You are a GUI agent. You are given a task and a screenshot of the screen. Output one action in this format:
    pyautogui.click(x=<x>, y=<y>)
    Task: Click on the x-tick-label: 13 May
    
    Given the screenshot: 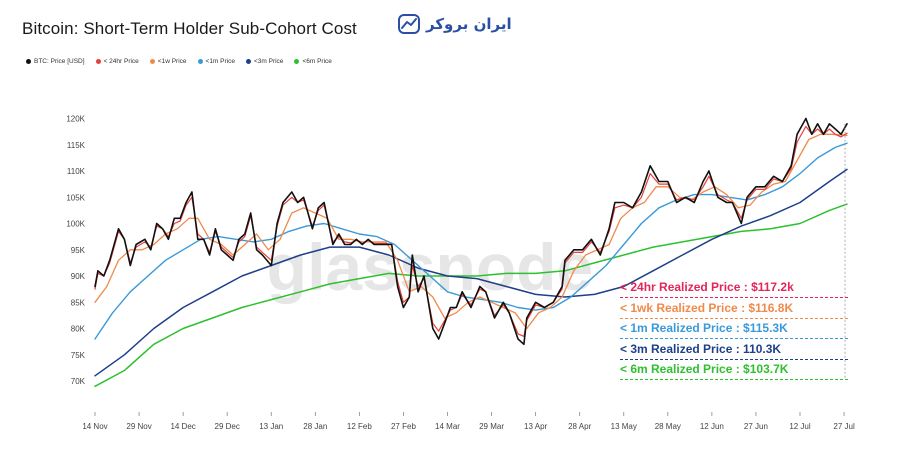 What is the action you would take?
    pyautogui.click(x=624, y=426)
    